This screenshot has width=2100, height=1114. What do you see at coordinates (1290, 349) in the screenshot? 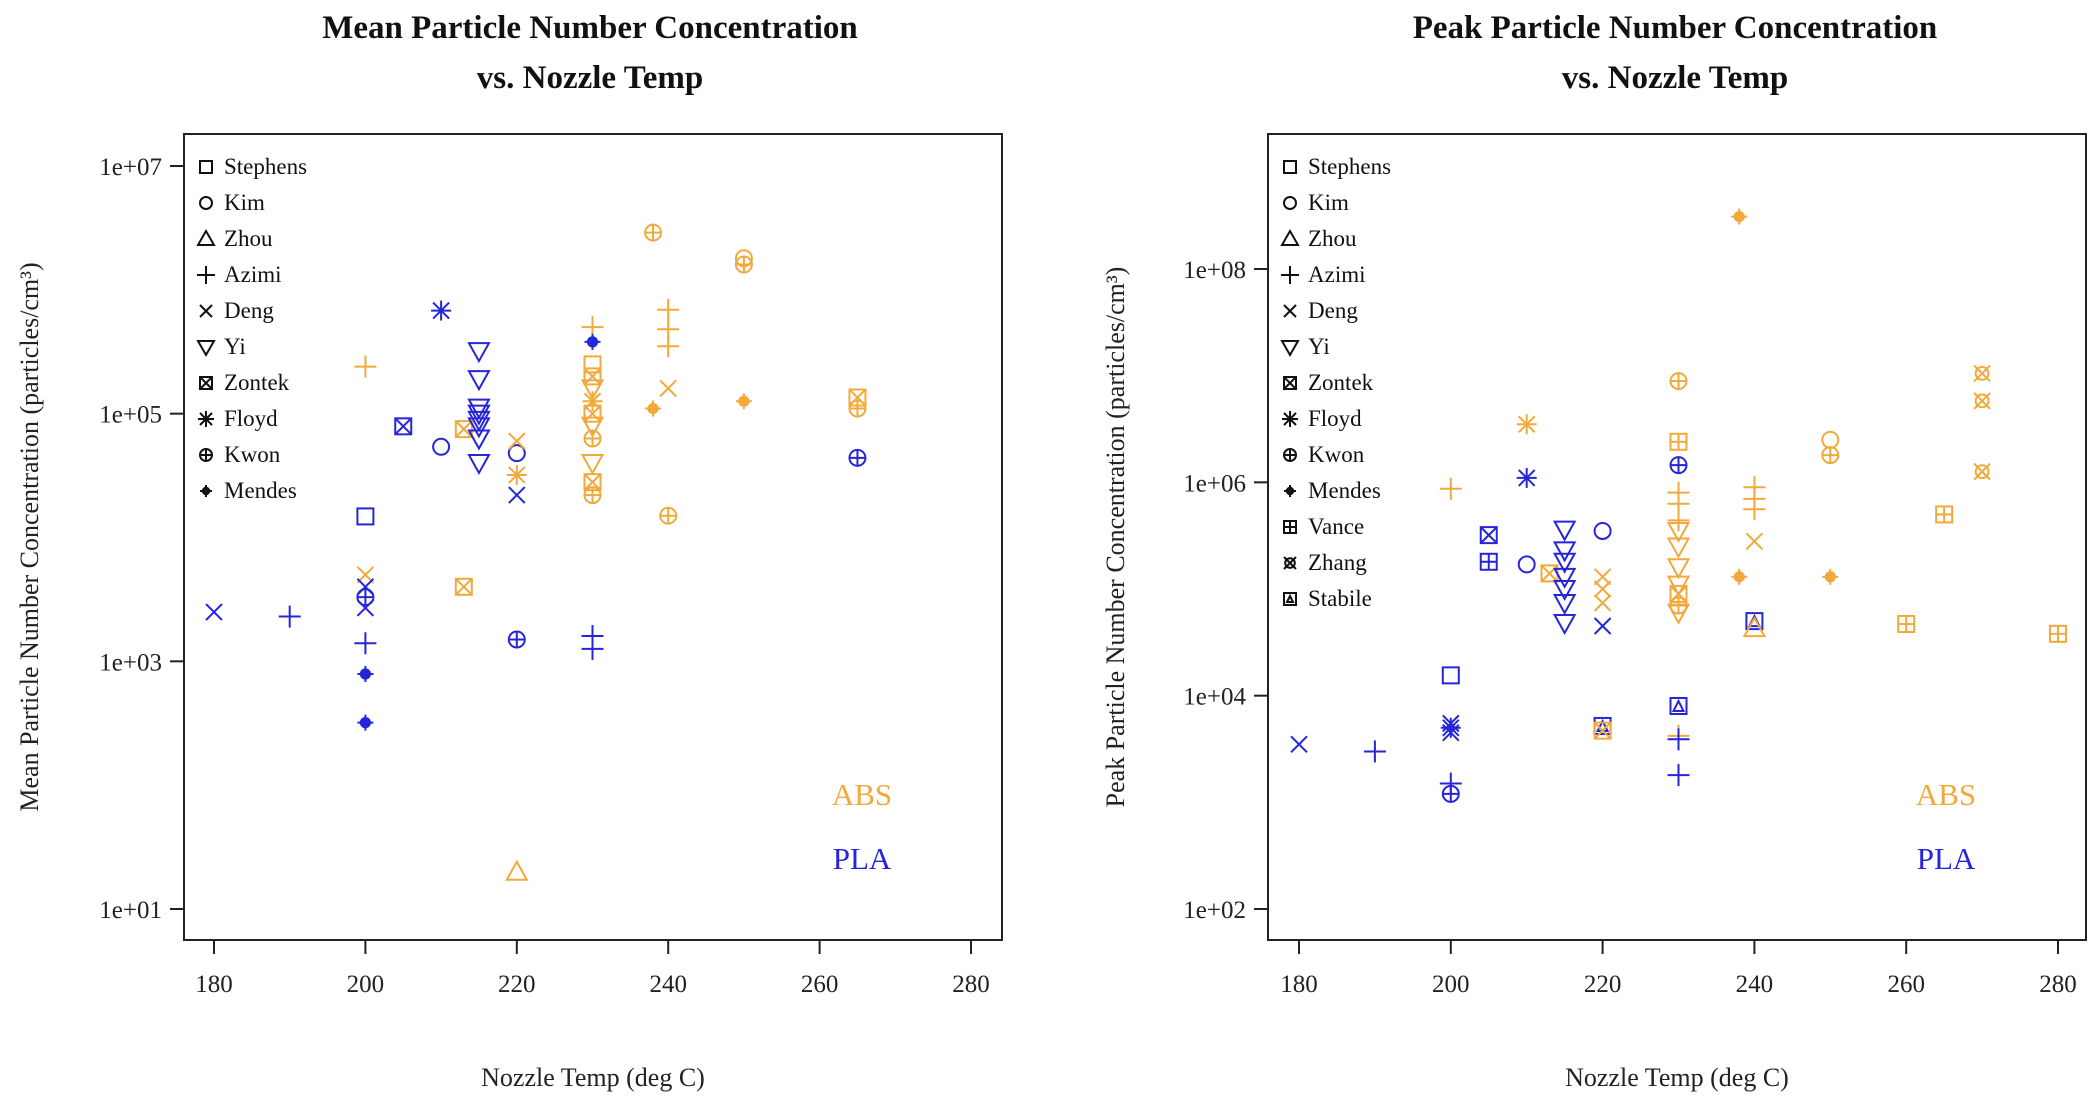
I see `legend-marker-yi` at bounding box center [1290, 349].